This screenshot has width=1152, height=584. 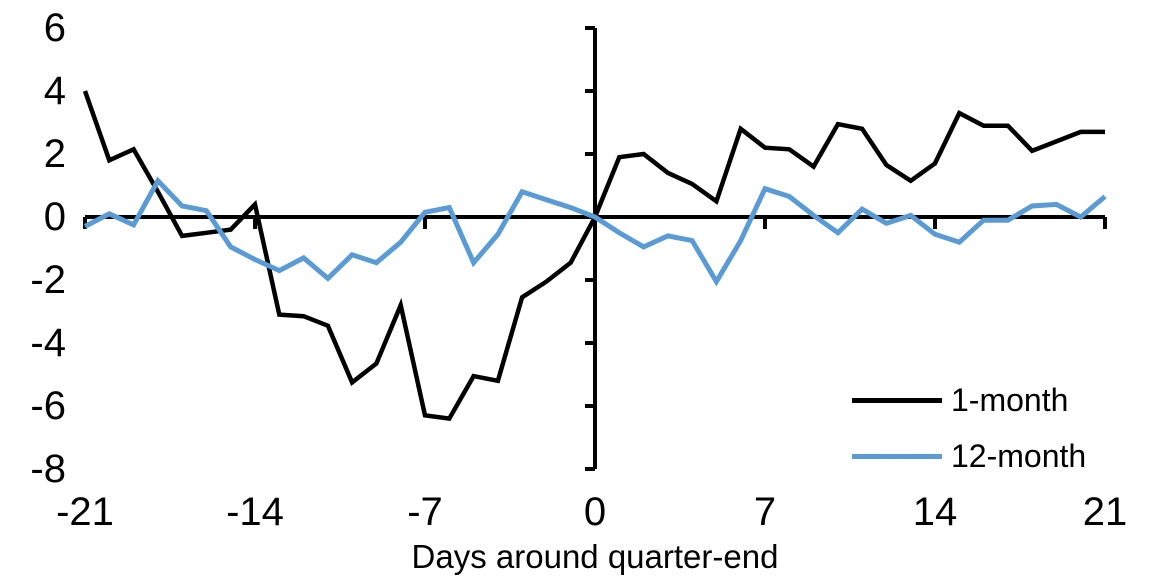 What do you see at coordinates (595, 512) in the screenshot?
I see `x-tick-label: 0` at bounding box center [595, 512].